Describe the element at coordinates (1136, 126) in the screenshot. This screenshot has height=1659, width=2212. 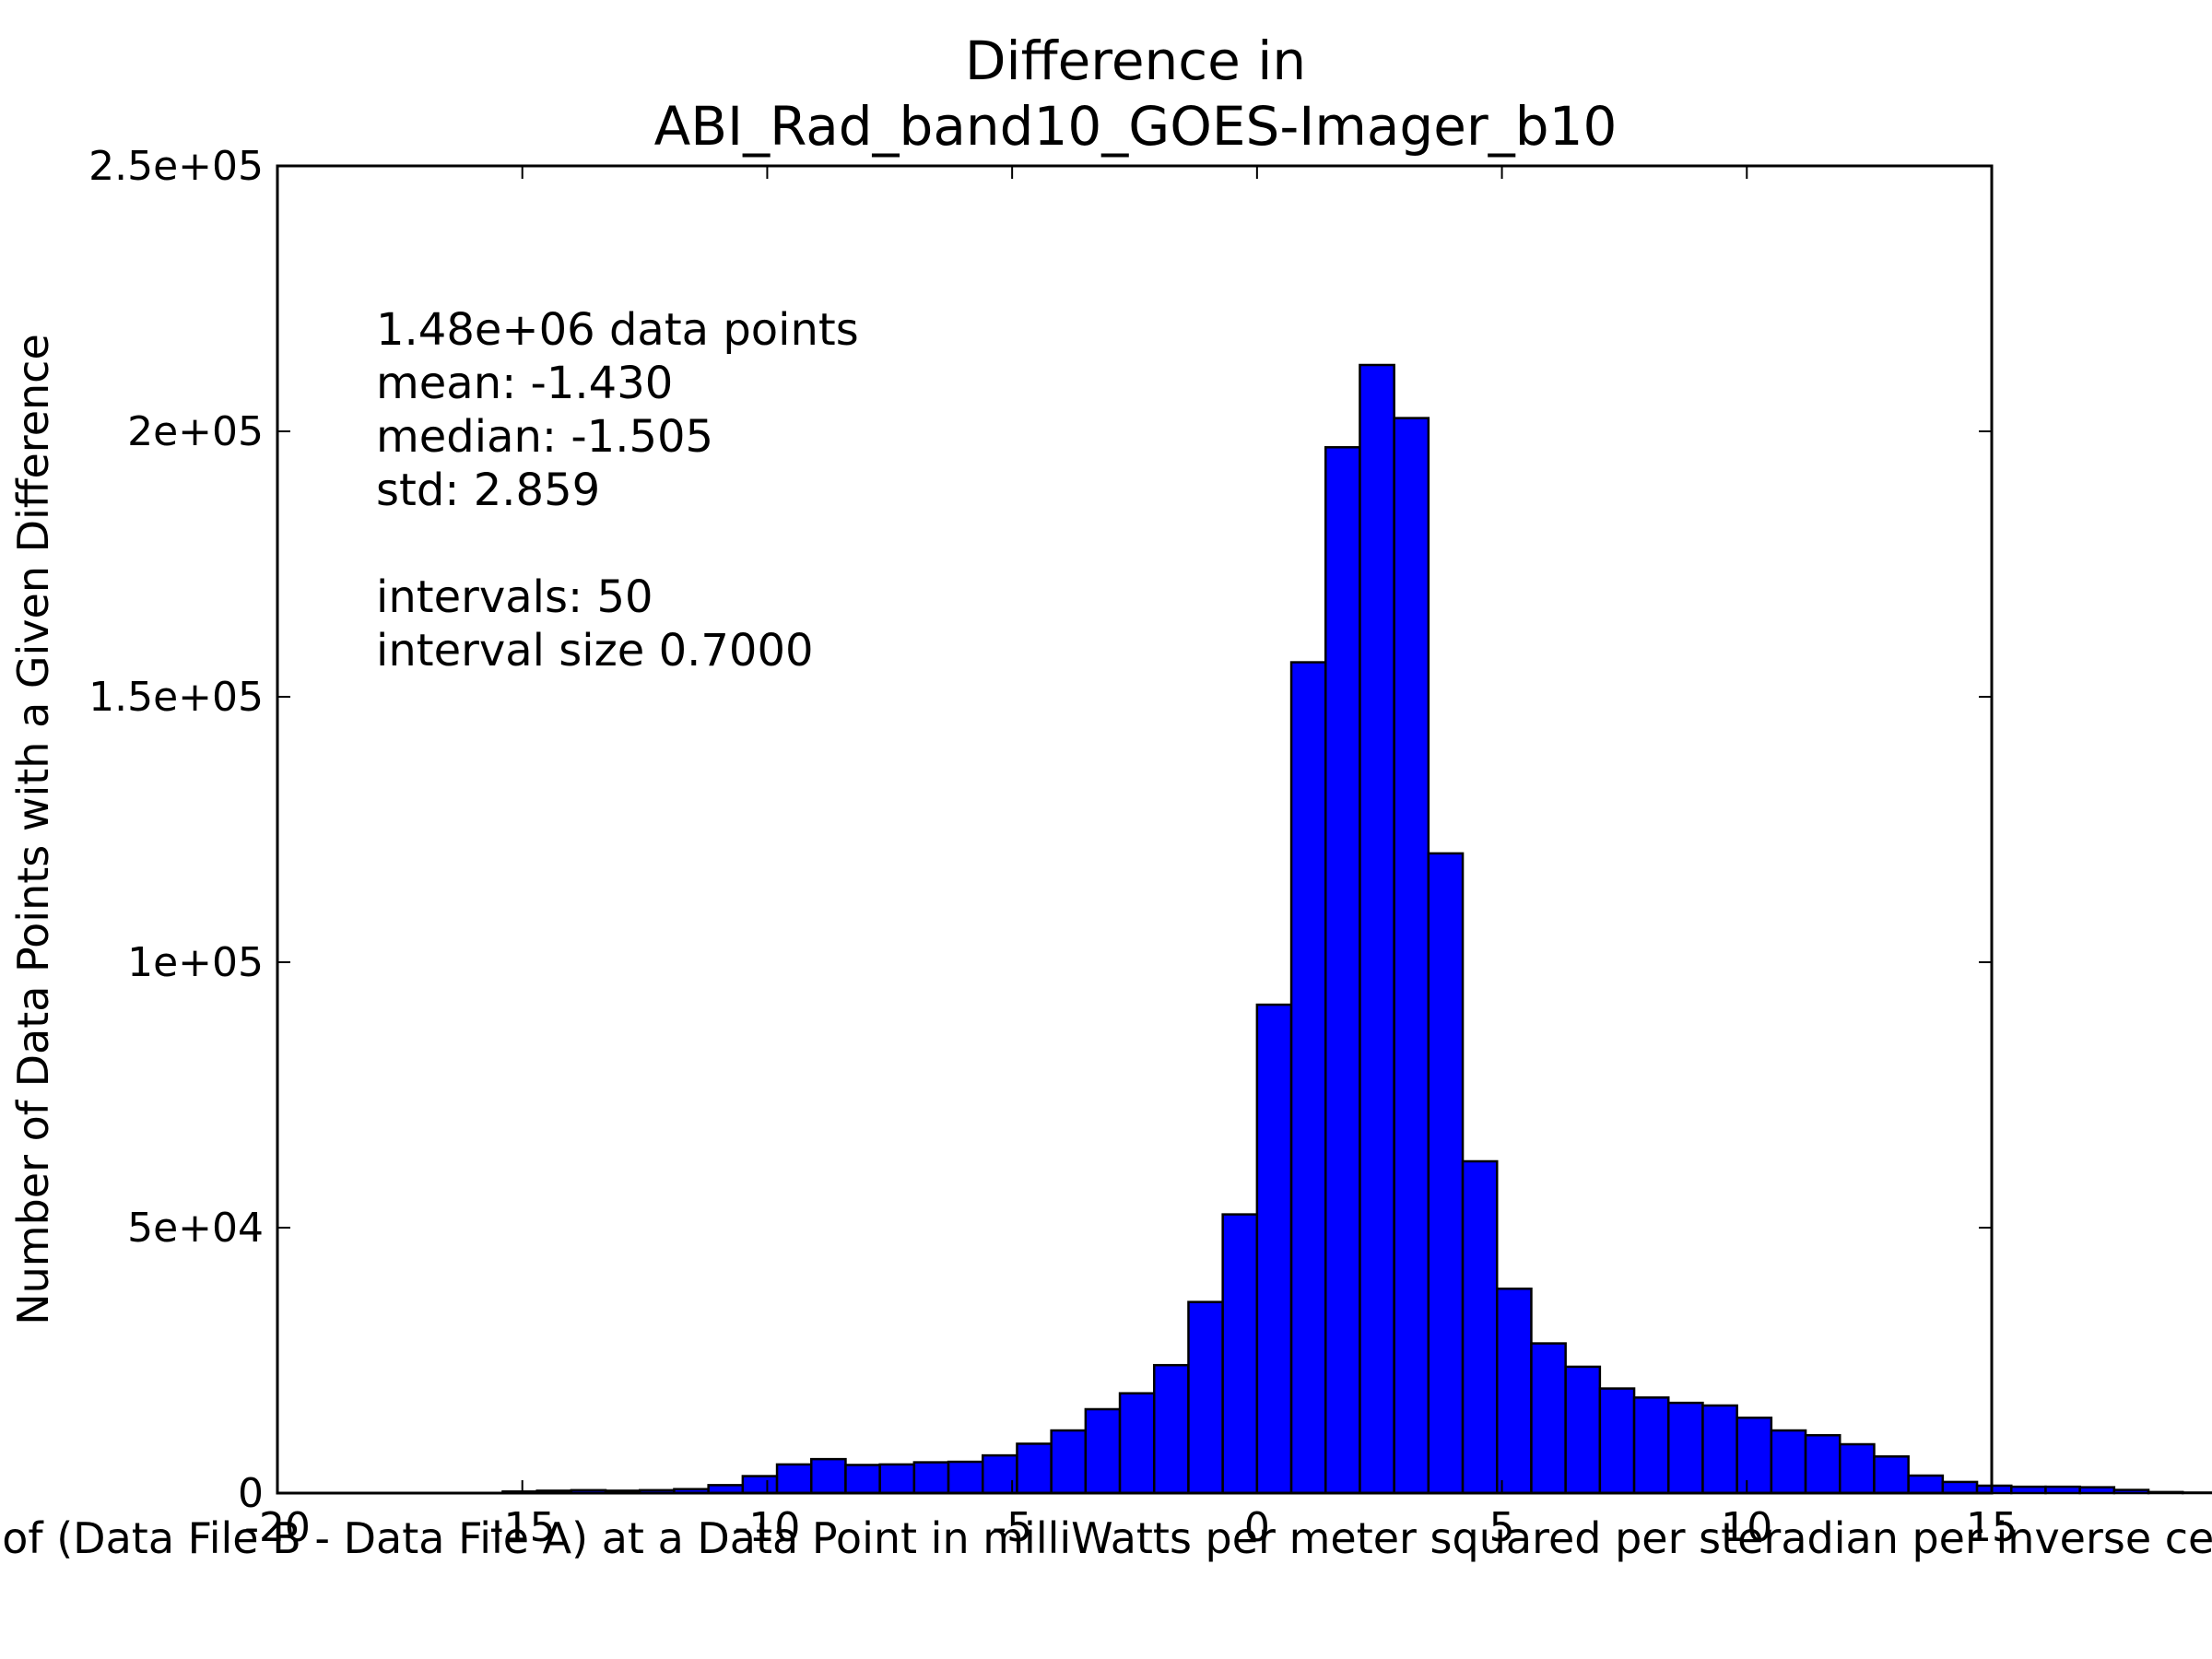
I see `chart-title-line-2: ABI_Rad_band10_GOES-Imager_b10` at that location.